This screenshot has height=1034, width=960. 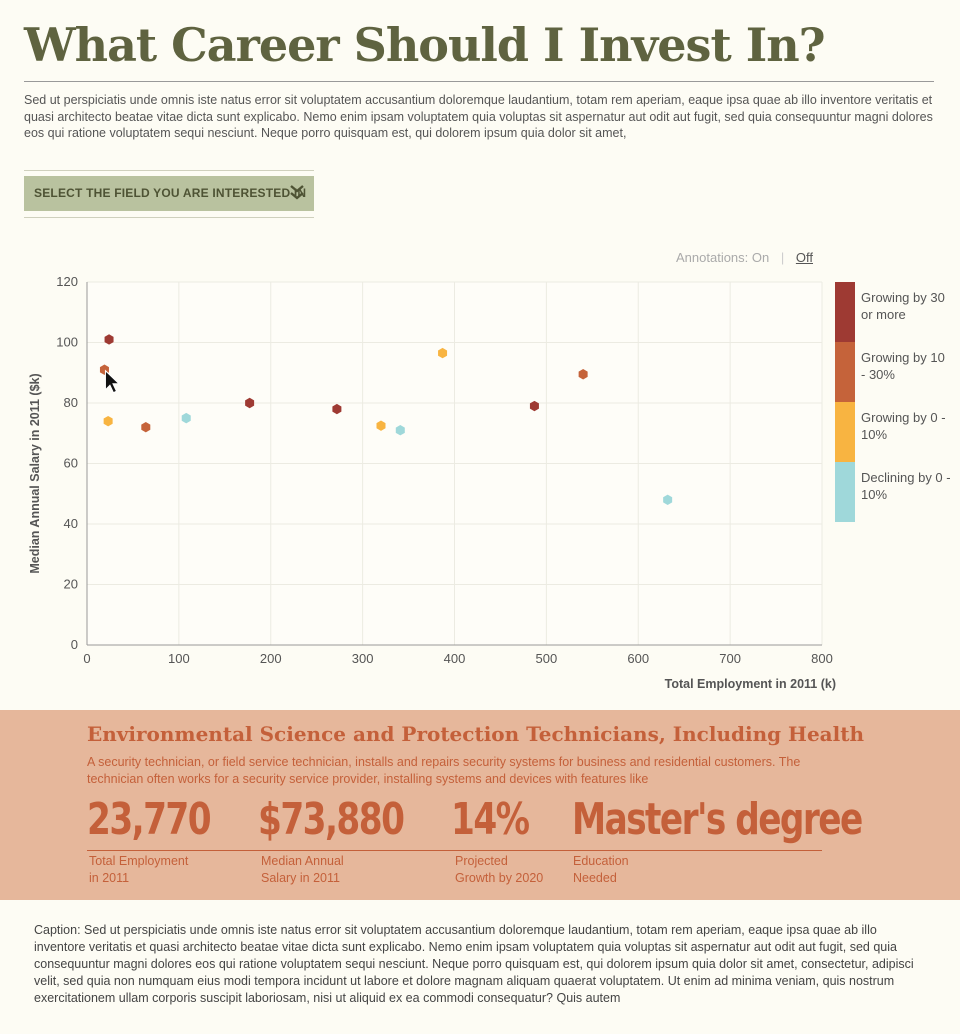 What do you see at coordinates (822, 658) in the screenshot?
I see `x-tick-label: 800` at bounding box center [822, 658].